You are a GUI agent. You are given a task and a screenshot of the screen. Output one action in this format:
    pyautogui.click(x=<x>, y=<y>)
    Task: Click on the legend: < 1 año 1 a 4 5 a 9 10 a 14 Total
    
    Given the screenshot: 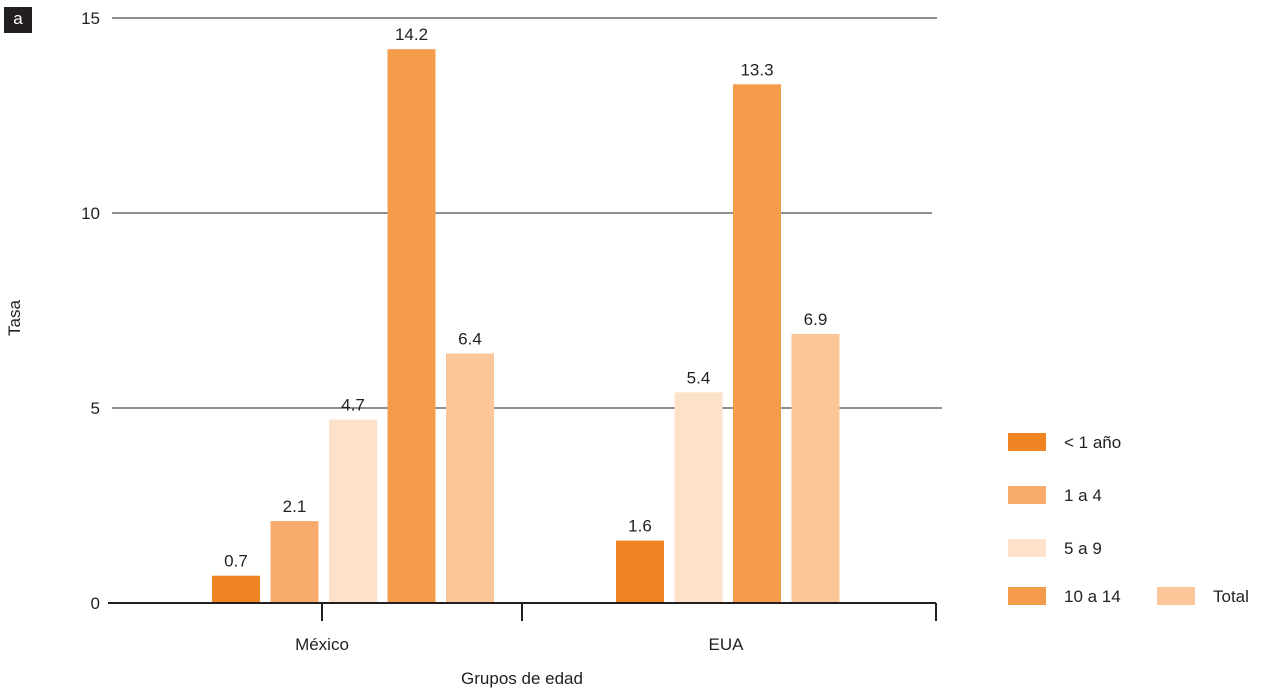 What is the action you would take?
    pyautogui.click(x=1128, y=519)
    